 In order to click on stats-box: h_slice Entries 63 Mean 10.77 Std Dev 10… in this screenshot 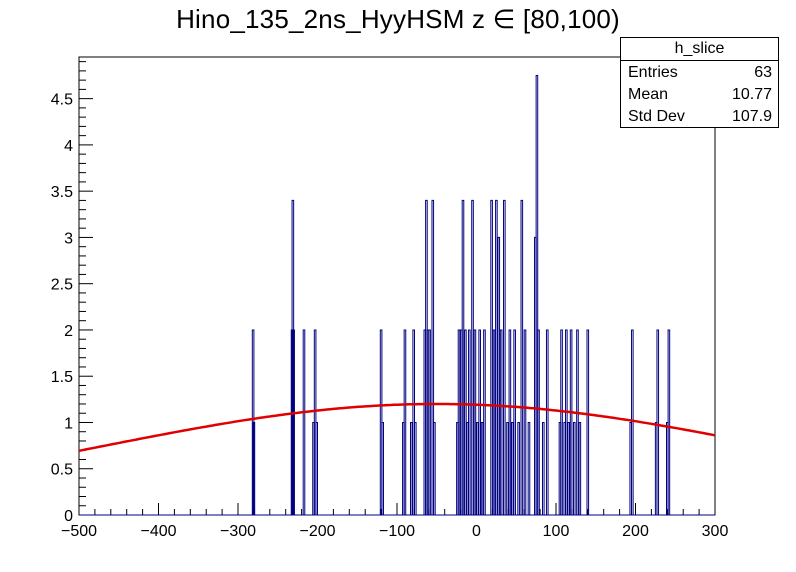, I will do `click(699, 82)`.